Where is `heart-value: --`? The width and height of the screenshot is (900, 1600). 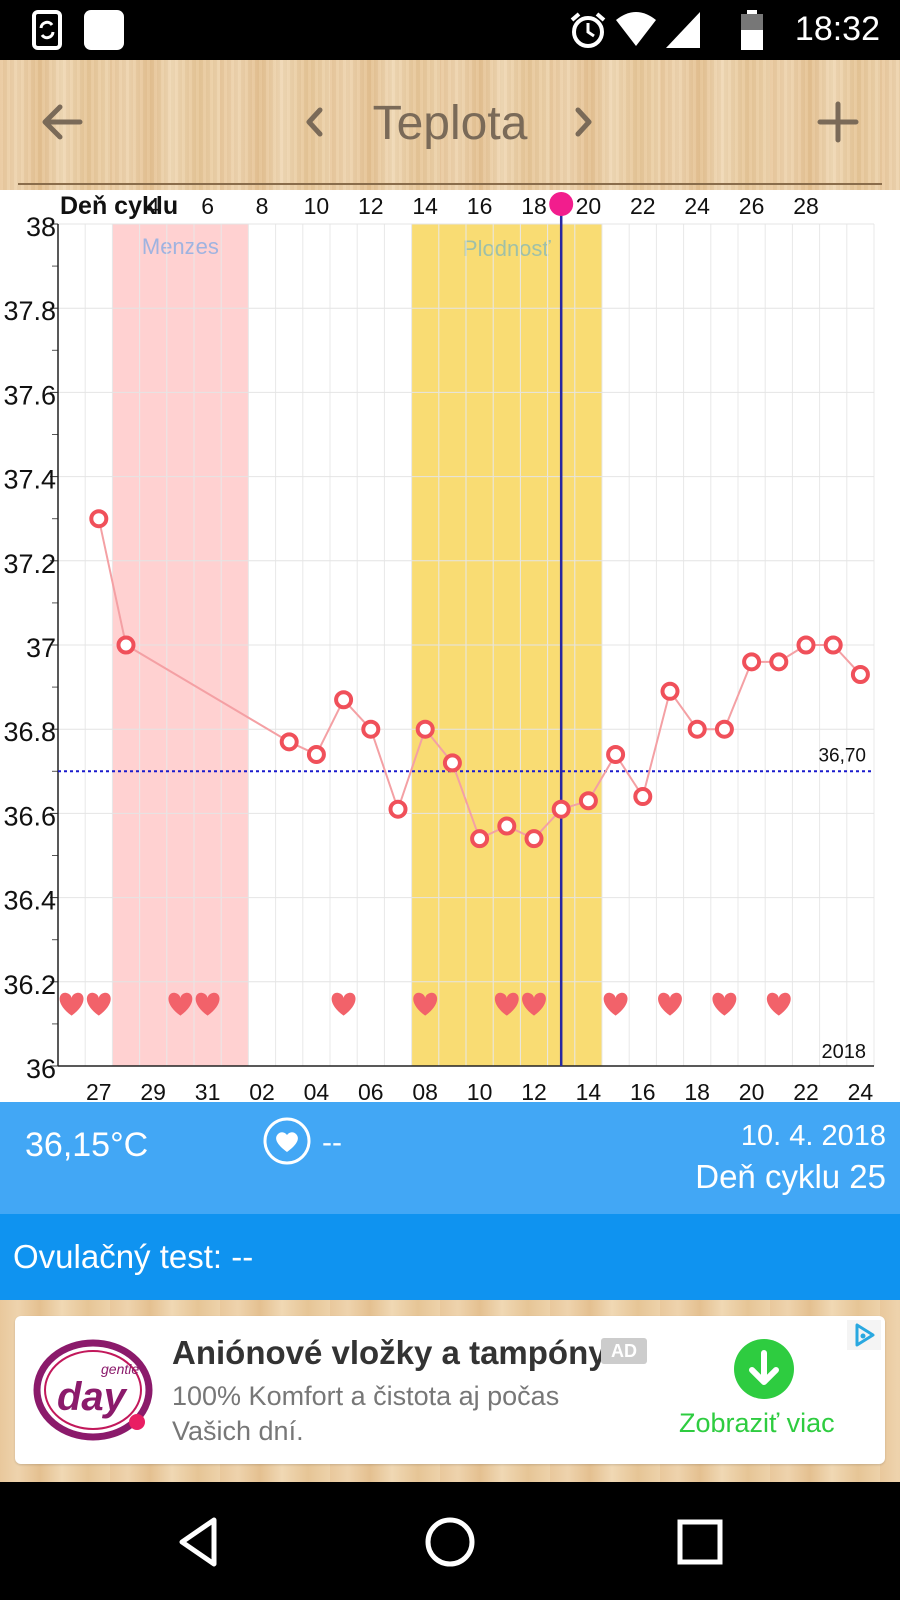
heart-value: -- is located at coordinates (332, 1142).